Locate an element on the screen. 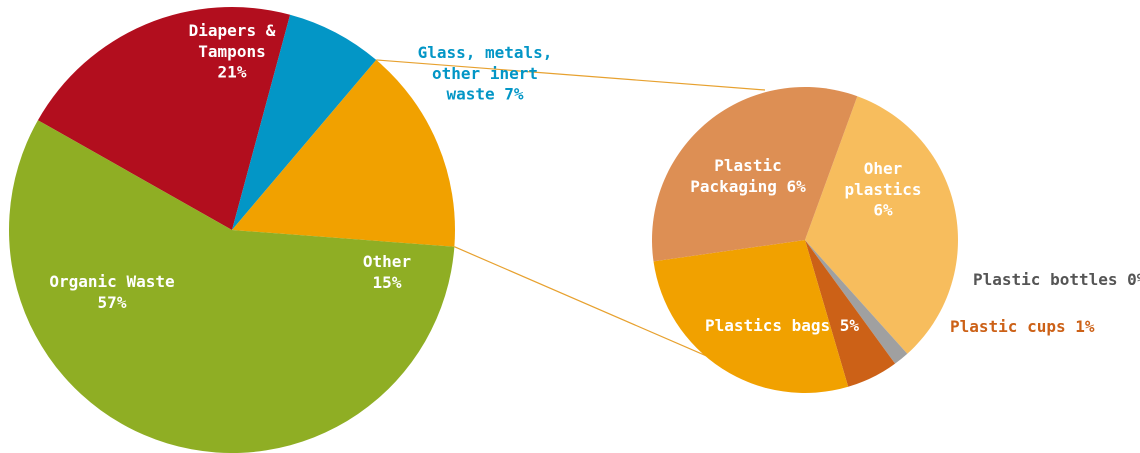 The height and width of the screenshot is (453, 1140). connector-line-top is located at coordinates (571, 75).